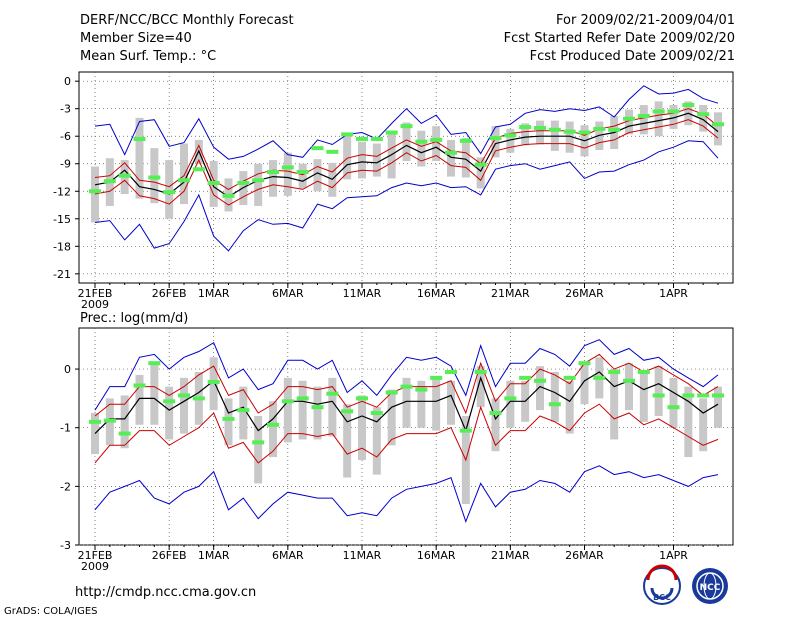  What do you see at coordinates (288, 293) in the screenshot?
I see `temp-xtick-label: 6MAR` at bounding box center [288, 293].